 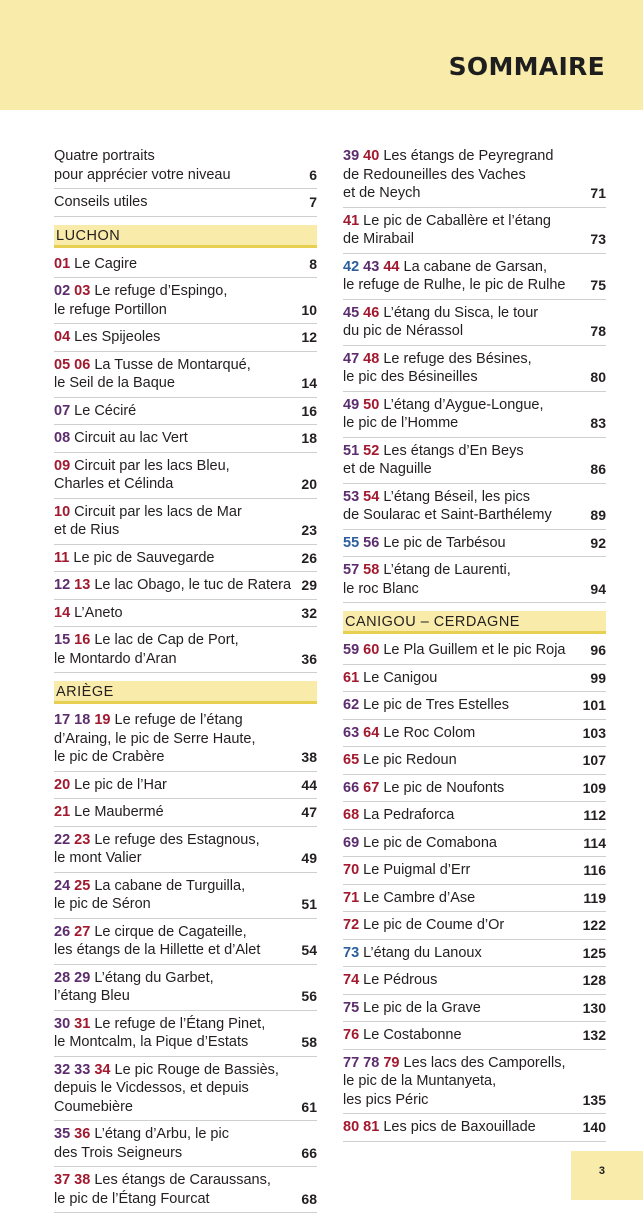 I want to click on entry-text: 61 Le Canigou, so click(x=466, y=678).